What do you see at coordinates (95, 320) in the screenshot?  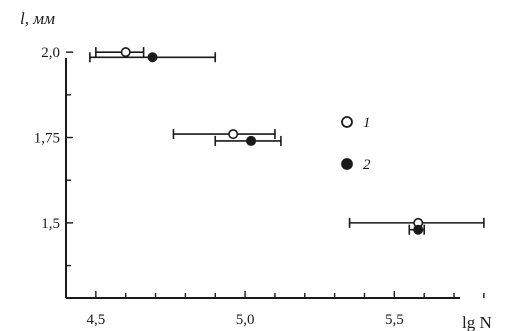 I see `x-tick-label: 4,5` at bounding box center [95, 320].